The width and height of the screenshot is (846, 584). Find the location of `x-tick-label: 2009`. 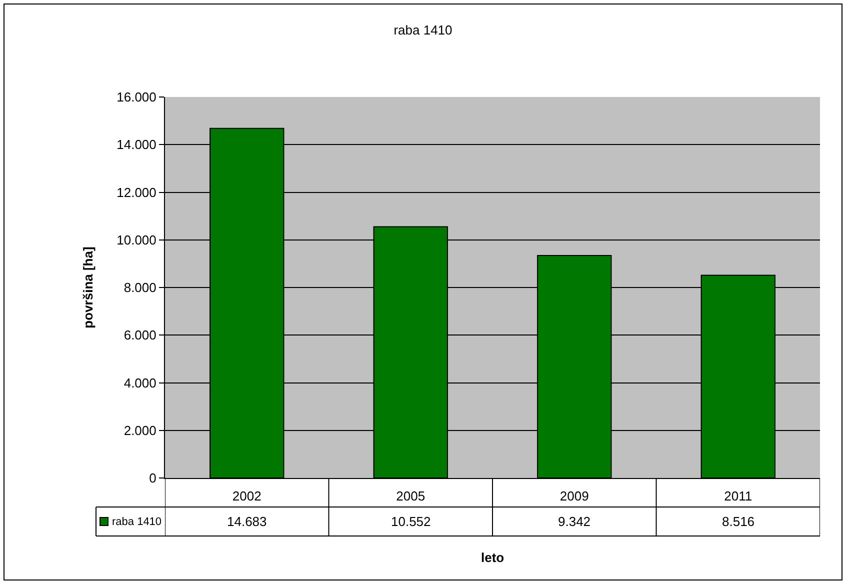

x-tick-label: 2009 is located at coordinates (574, 496).